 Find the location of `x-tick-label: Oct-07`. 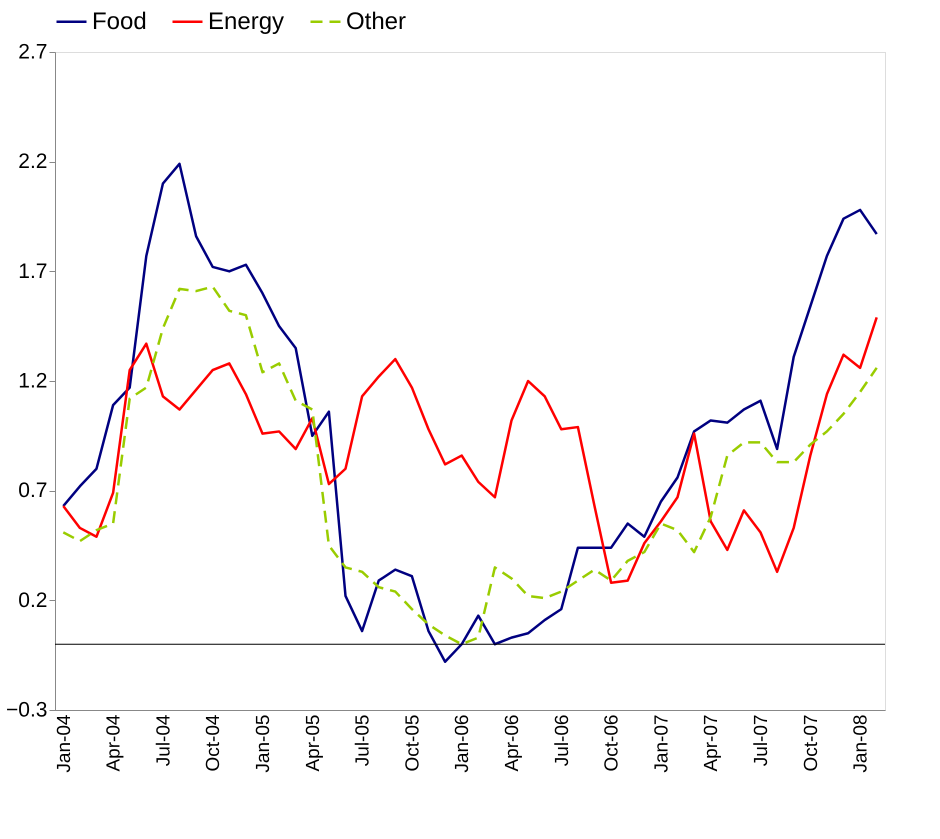

x-tick-label: Oct-07 is located at coordinates (811, 743).